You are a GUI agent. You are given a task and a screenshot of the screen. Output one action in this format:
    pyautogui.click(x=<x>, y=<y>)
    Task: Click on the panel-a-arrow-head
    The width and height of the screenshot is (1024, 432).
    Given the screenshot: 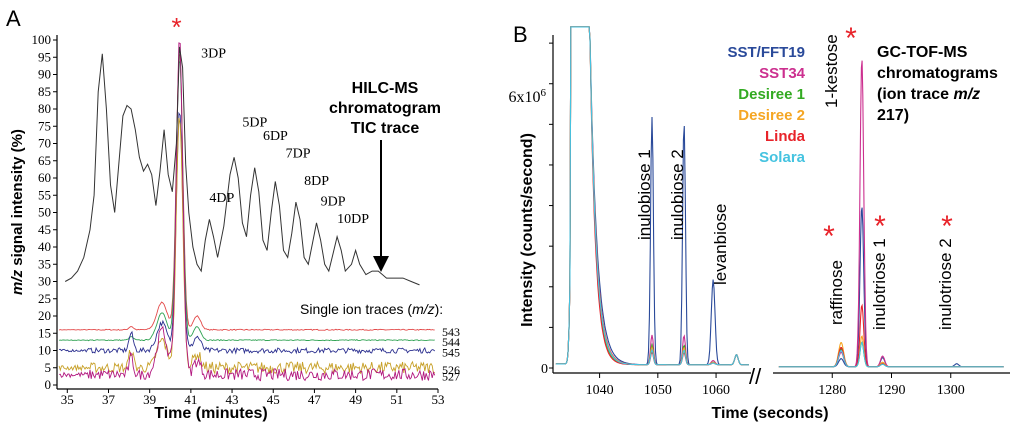 What is the action you would take?
    pyautogui.click(x=381, y=264)
    